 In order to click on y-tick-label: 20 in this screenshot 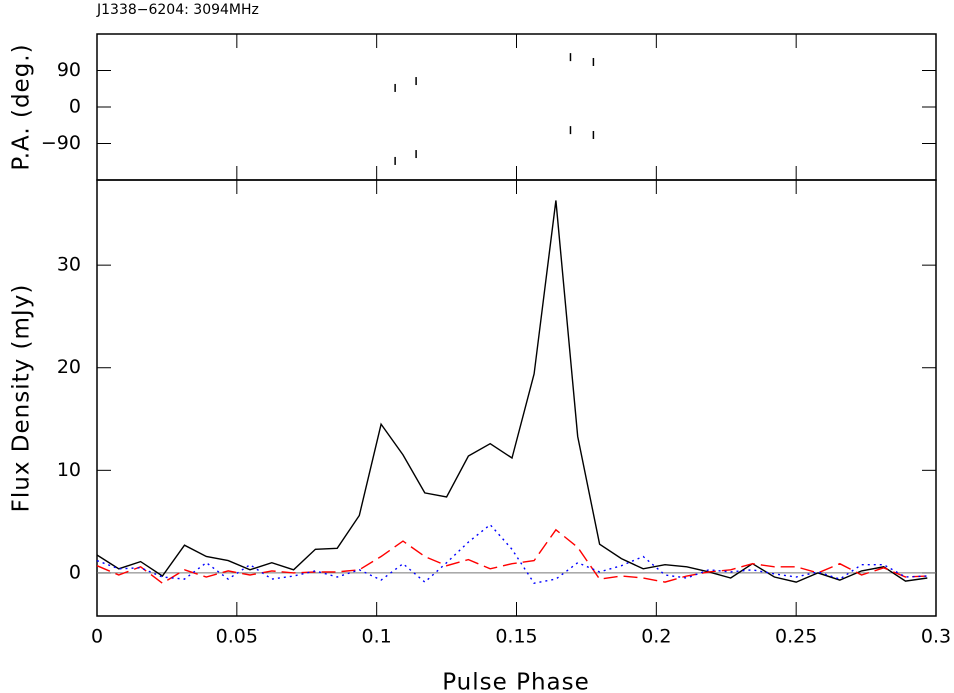, I will do `click(69, 367)`.